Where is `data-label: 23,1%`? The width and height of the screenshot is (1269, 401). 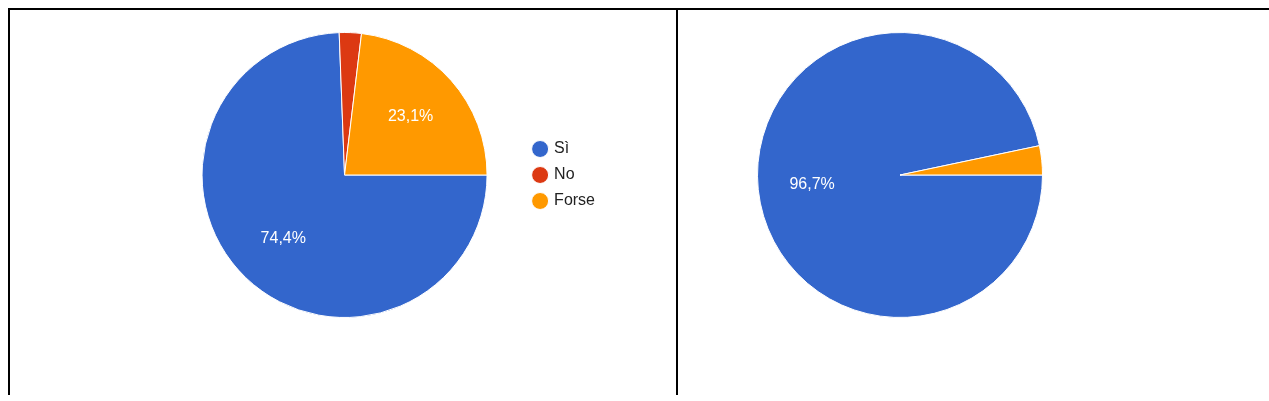
data-label: 23,1% is located at coordinates (410, 115).